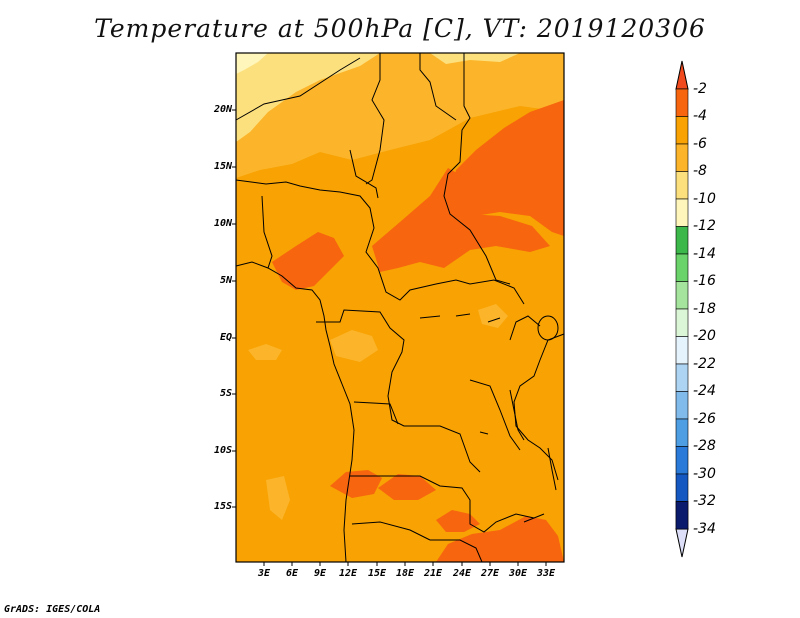 The image size is (800, 618). Describe the element at coordinates (704, 336) in the screenshot. I see `colorbar-label-m20: -20` at that location.